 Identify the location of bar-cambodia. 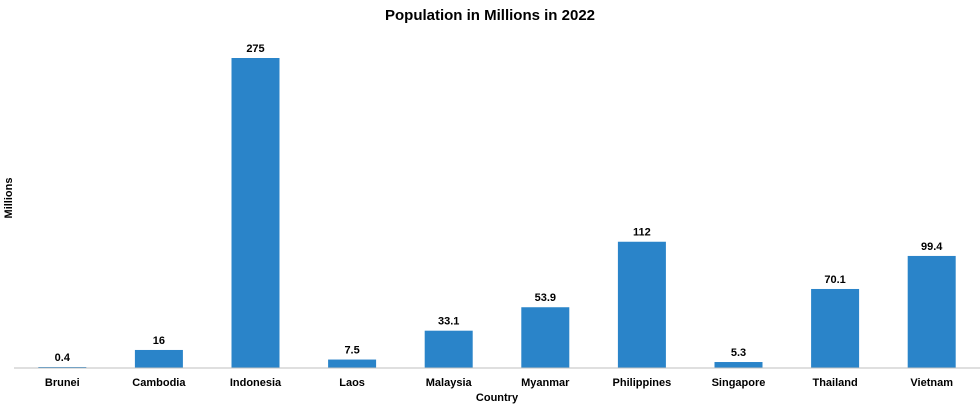
(158, 358).